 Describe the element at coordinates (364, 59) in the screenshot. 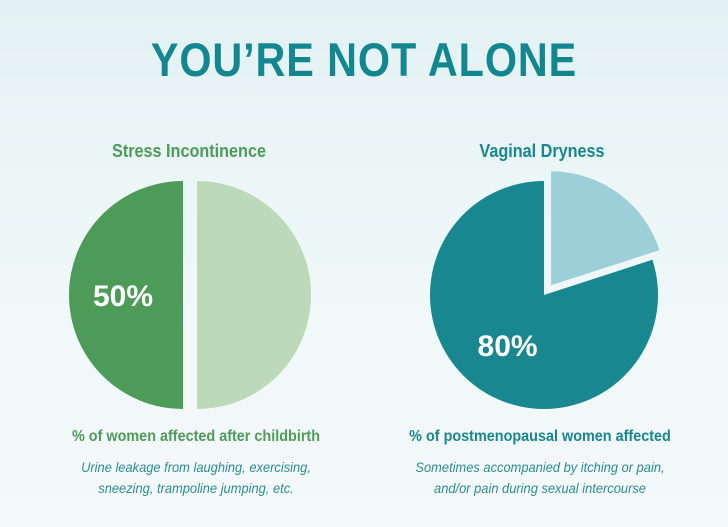

I see `page-title: YOU’RE NOT ALONE` at that location.